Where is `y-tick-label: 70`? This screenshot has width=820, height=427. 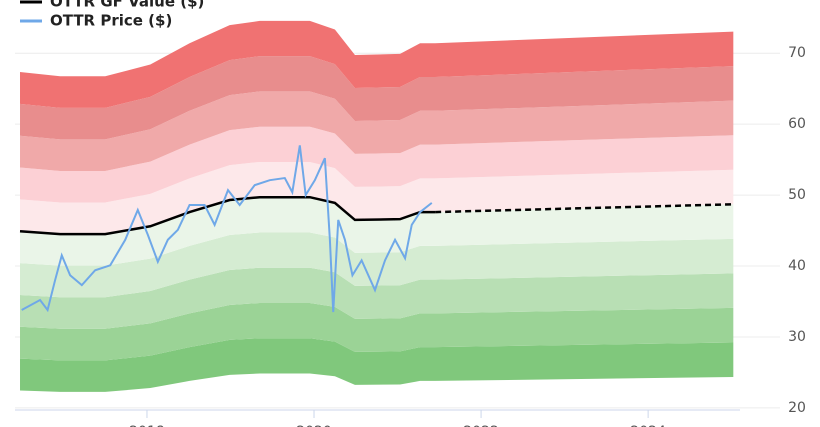 y-tick-label: 70 is located at coordinates (797, 53).